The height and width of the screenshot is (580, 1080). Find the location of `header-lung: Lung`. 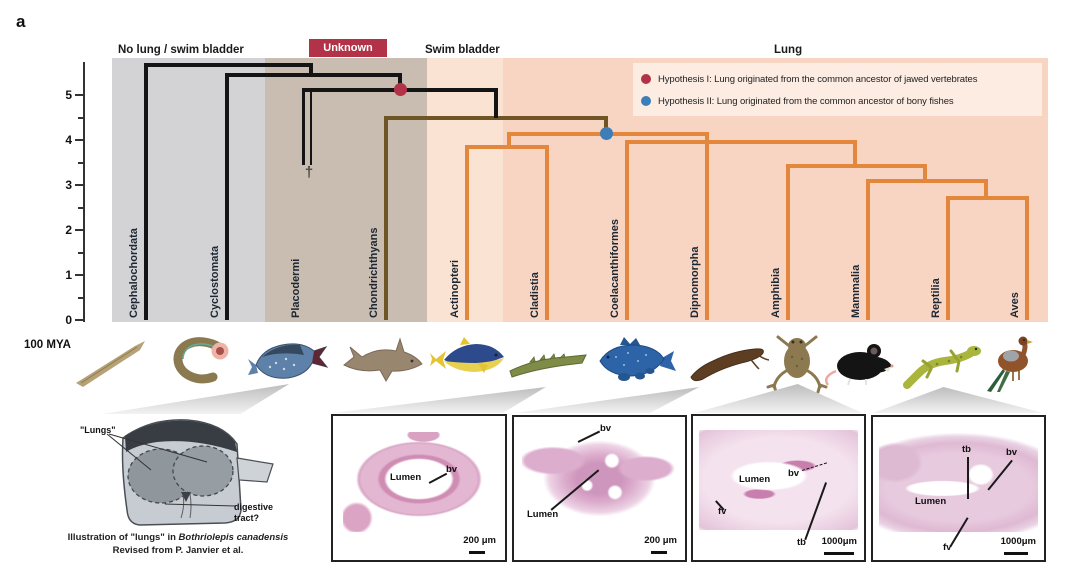

header-lung: Lung is located at coordinates (788, 50).